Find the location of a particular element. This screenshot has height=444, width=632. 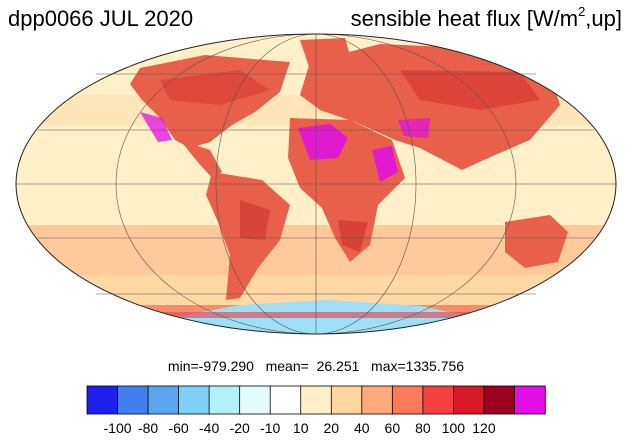

colorbar-tick-label: -80 is located at coordinates (148, 428).